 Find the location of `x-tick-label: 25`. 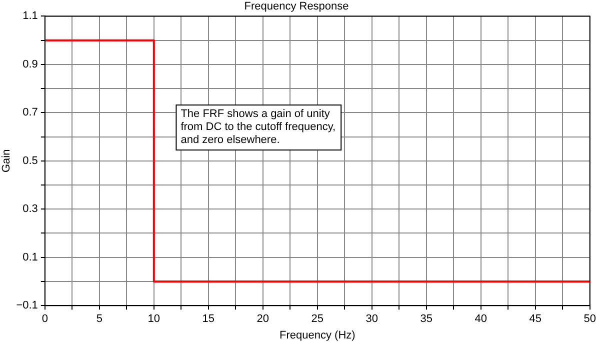

x-tick-label: 25 is located at coordinates (317, 319).